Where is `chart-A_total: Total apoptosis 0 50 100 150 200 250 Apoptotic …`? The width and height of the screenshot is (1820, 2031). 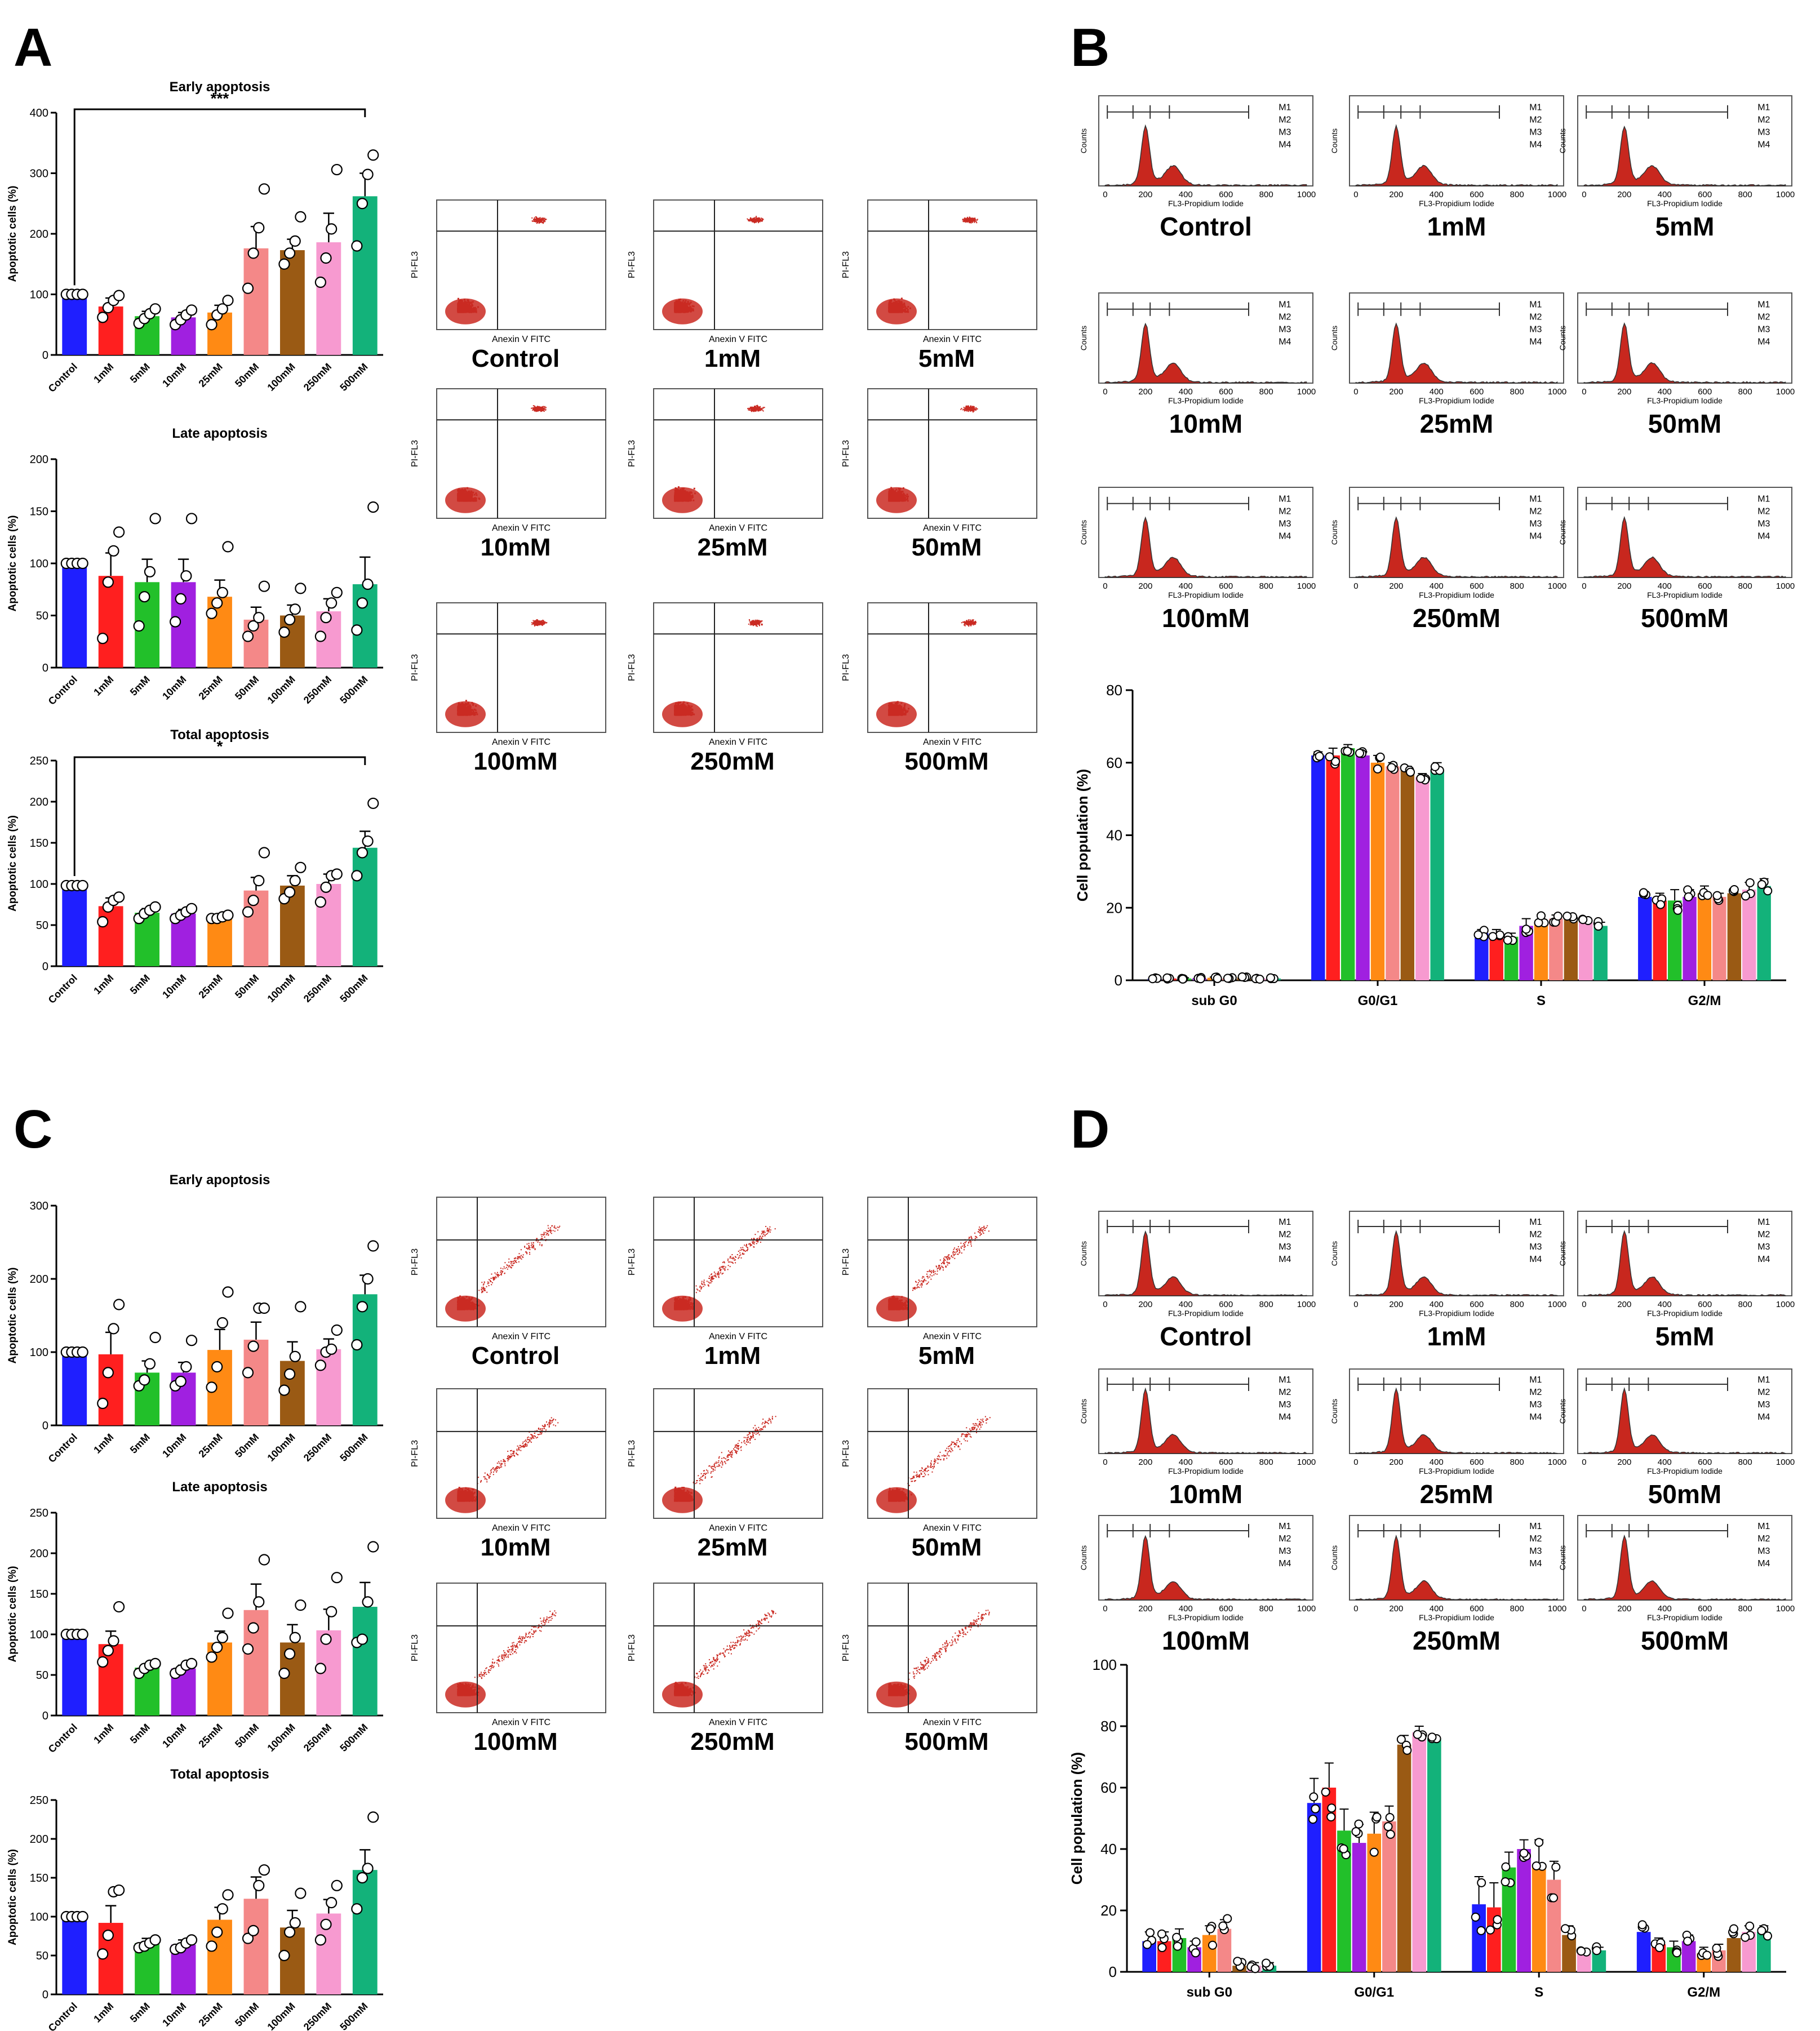
chart-A_total: Total apoptosis 0 50 100 150 200 250 Apoptotic … is located at coordinates (195, 866).